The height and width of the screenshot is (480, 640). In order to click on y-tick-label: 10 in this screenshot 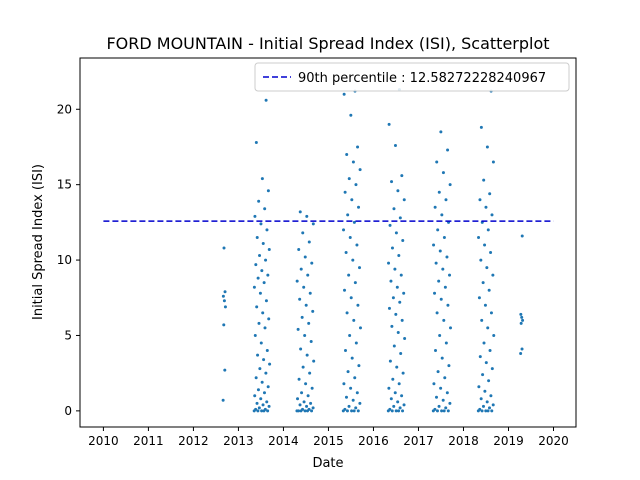, I will do `click(64, 260)`.